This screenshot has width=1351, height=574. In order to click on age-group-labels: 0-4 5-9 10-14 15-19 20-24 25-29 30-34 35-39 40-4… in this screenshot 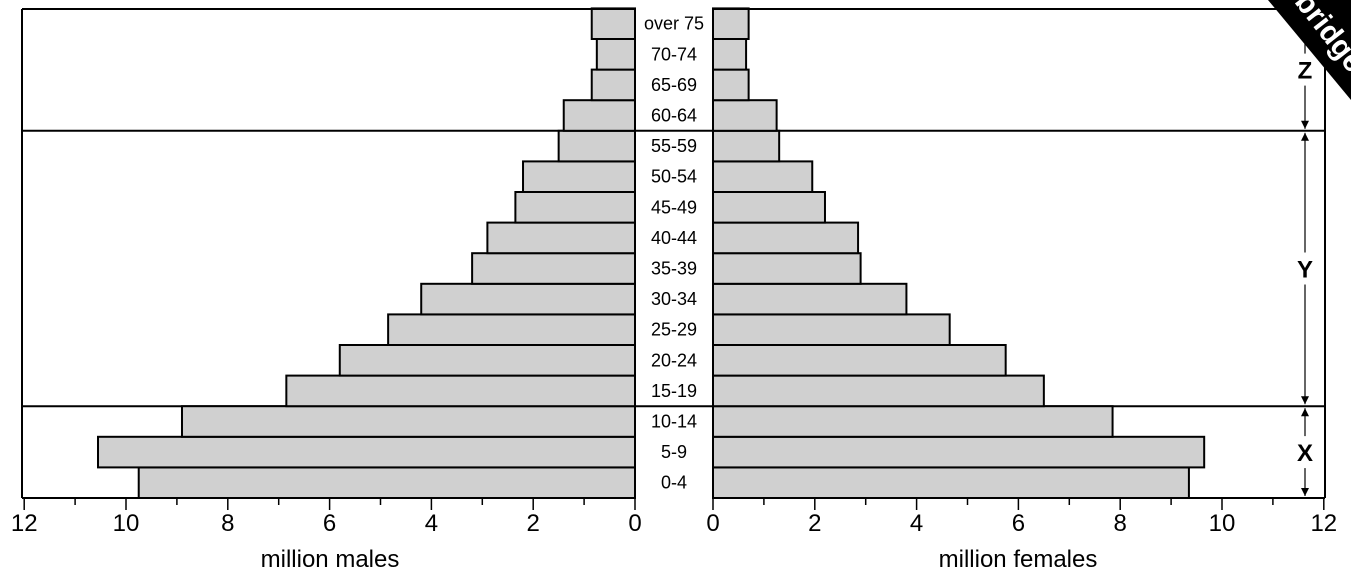, I will do `click(674, 253)`.